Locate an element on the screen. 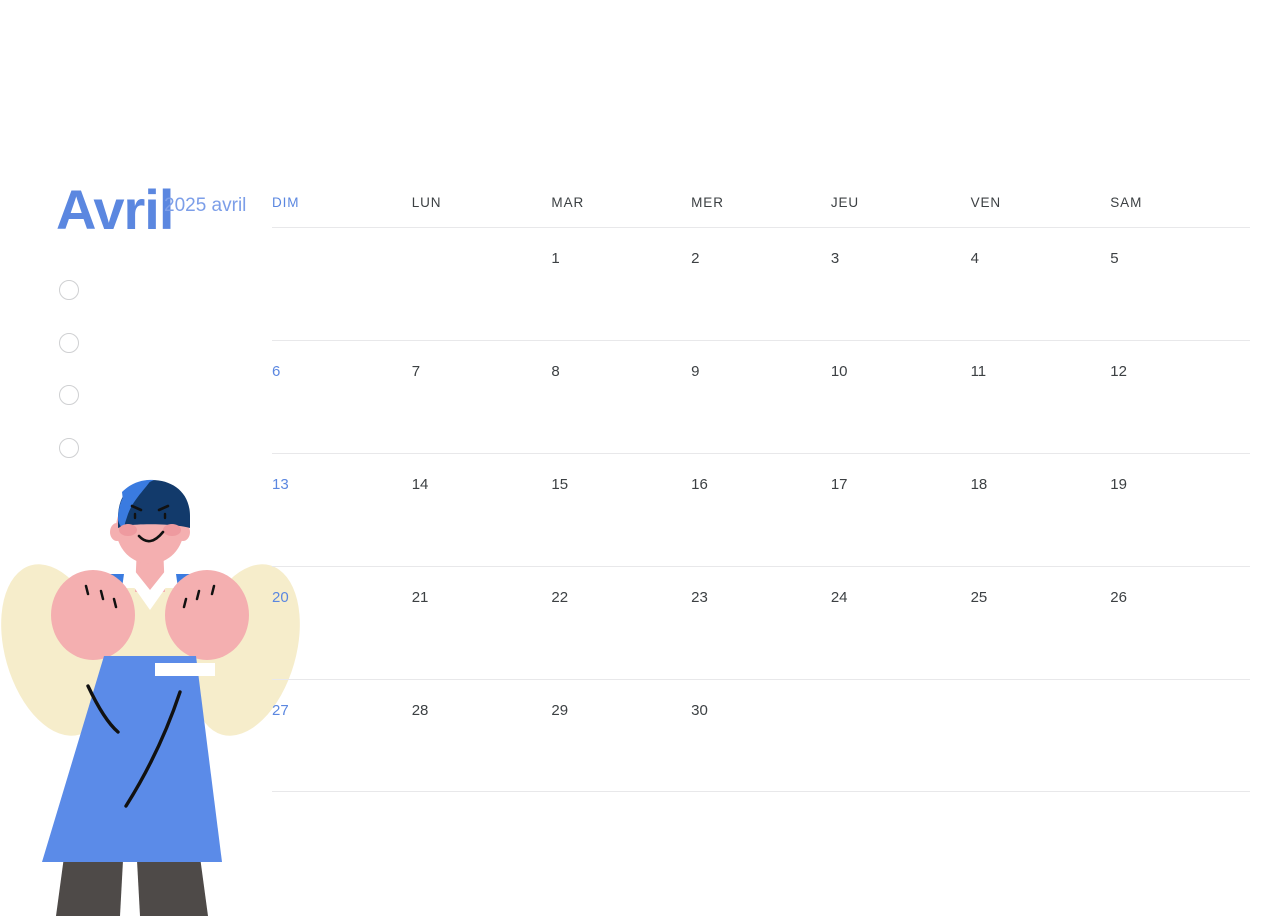  day-cell: 21 is located at coordinates (482, 623).